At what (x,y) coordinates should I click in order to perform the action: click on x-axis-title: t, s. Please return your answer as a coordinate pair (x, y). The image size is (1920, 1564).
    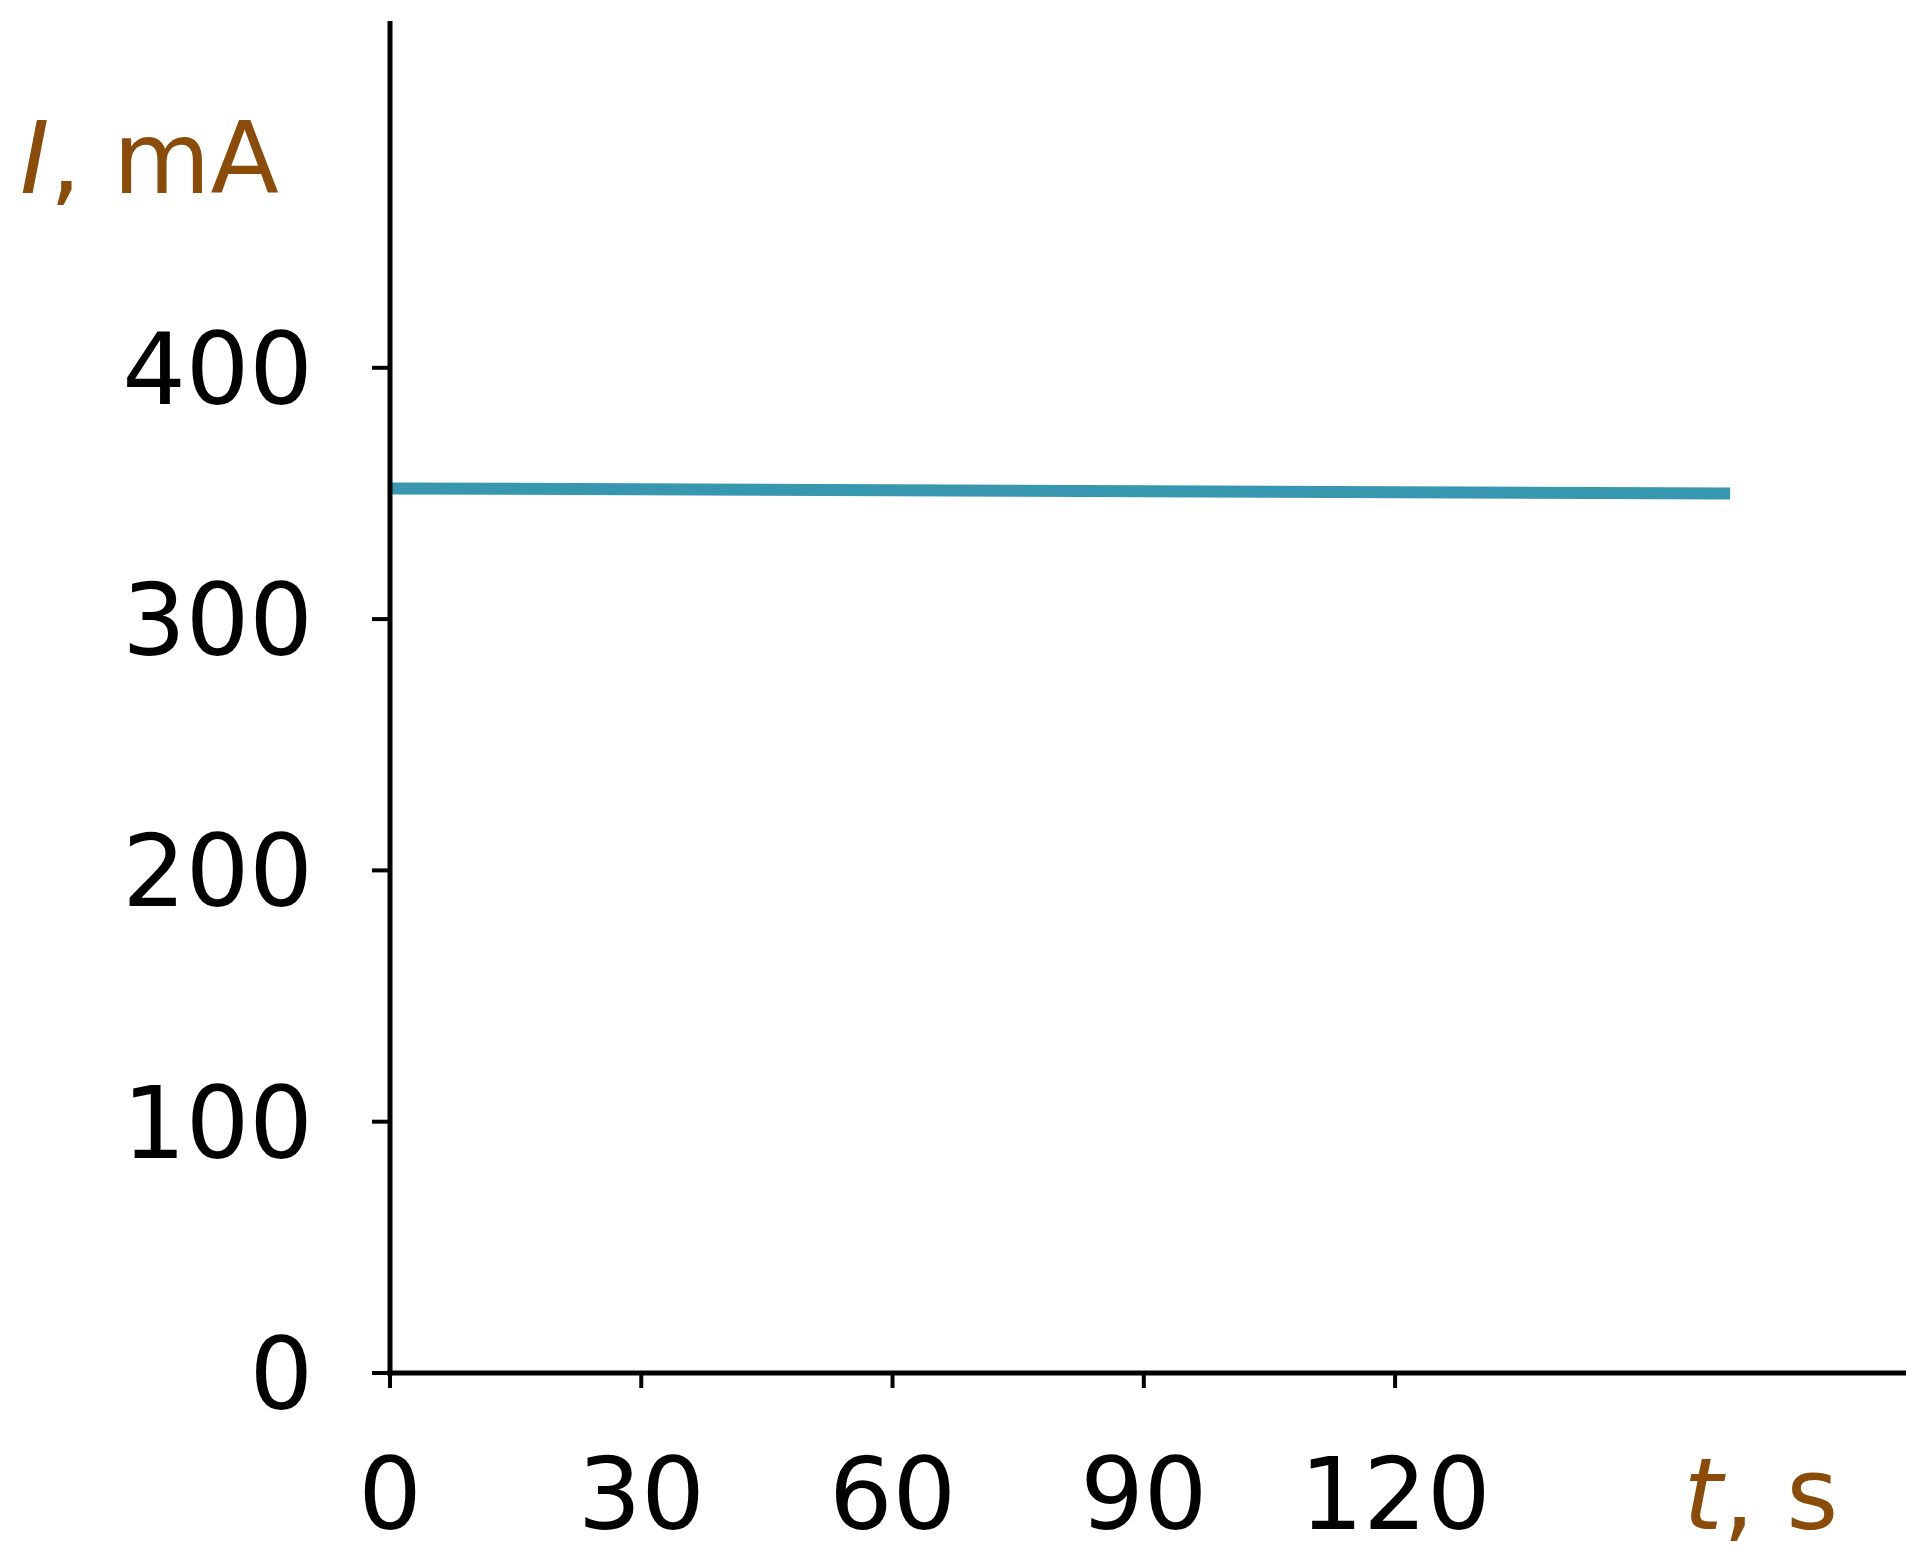
    Looking at the image, I should click on (1761, 1494).